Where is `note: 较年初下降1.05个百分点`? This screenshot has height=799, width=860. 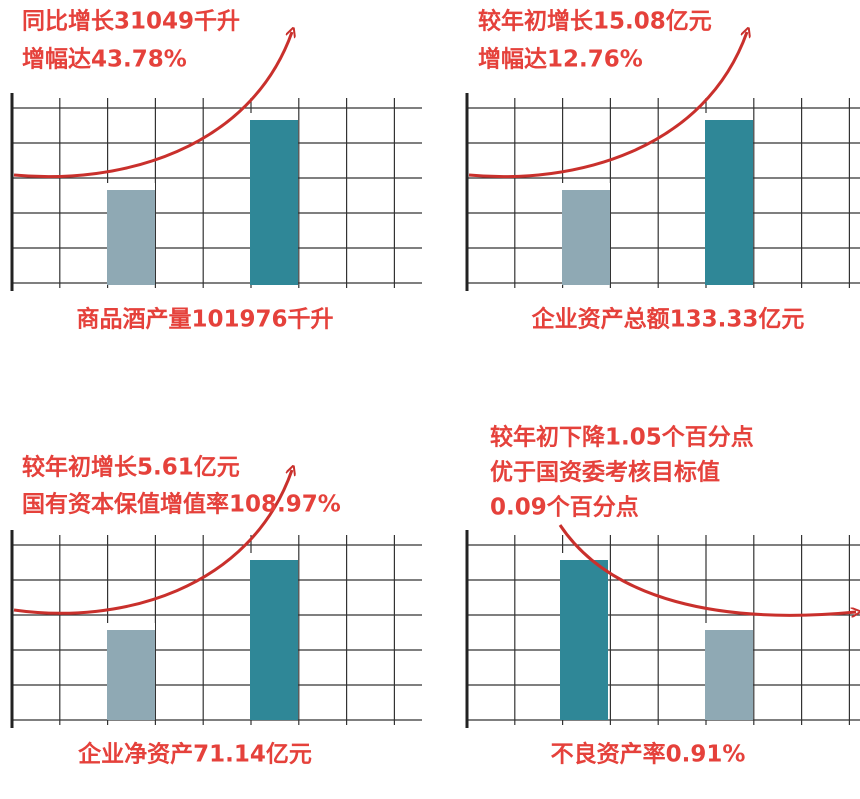 note: 较年初下降1.05个百分点 is located at coordinates (622, 437).